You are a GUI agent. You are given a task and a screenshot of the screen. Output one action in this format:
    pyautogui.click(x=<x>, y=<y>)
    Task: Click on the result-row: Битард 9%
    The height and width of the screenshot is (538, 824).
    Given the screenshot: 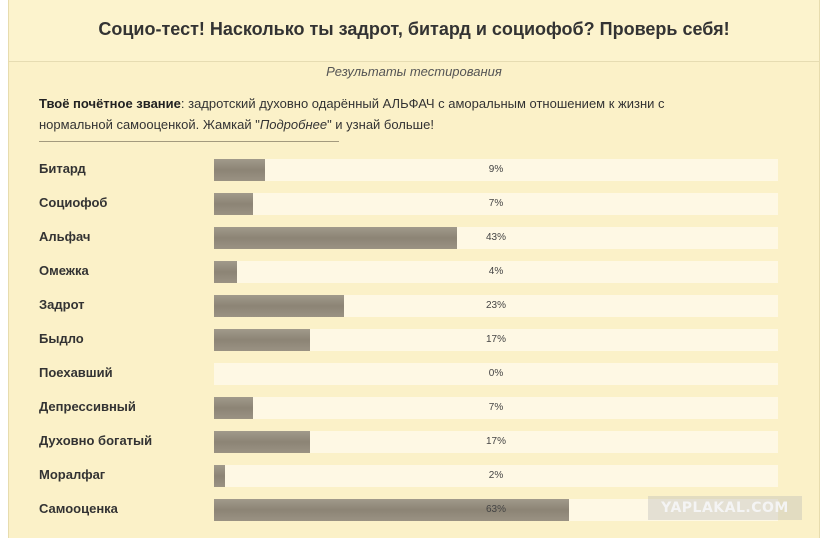 What is the action you would take?
    pyautogui.click(x=414, y=170)
    